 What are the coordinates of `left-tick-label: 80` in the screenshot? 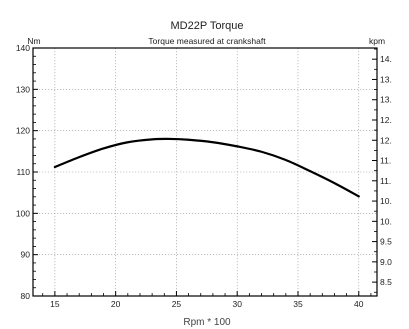 It's located at (26, 296).